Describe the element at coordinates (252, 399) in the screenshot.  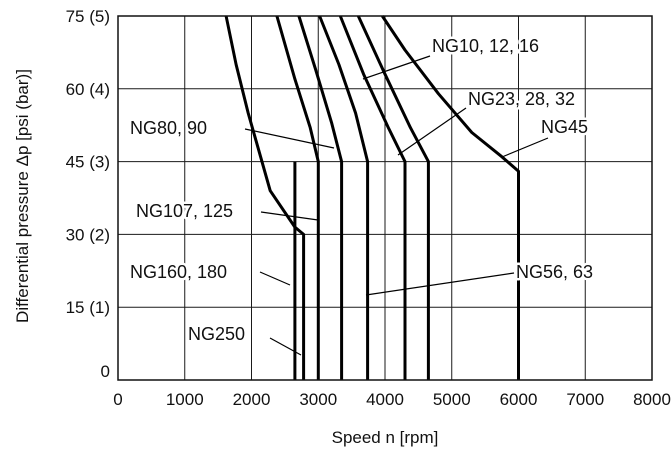
I see `x-tick-label: 2000` at that location.